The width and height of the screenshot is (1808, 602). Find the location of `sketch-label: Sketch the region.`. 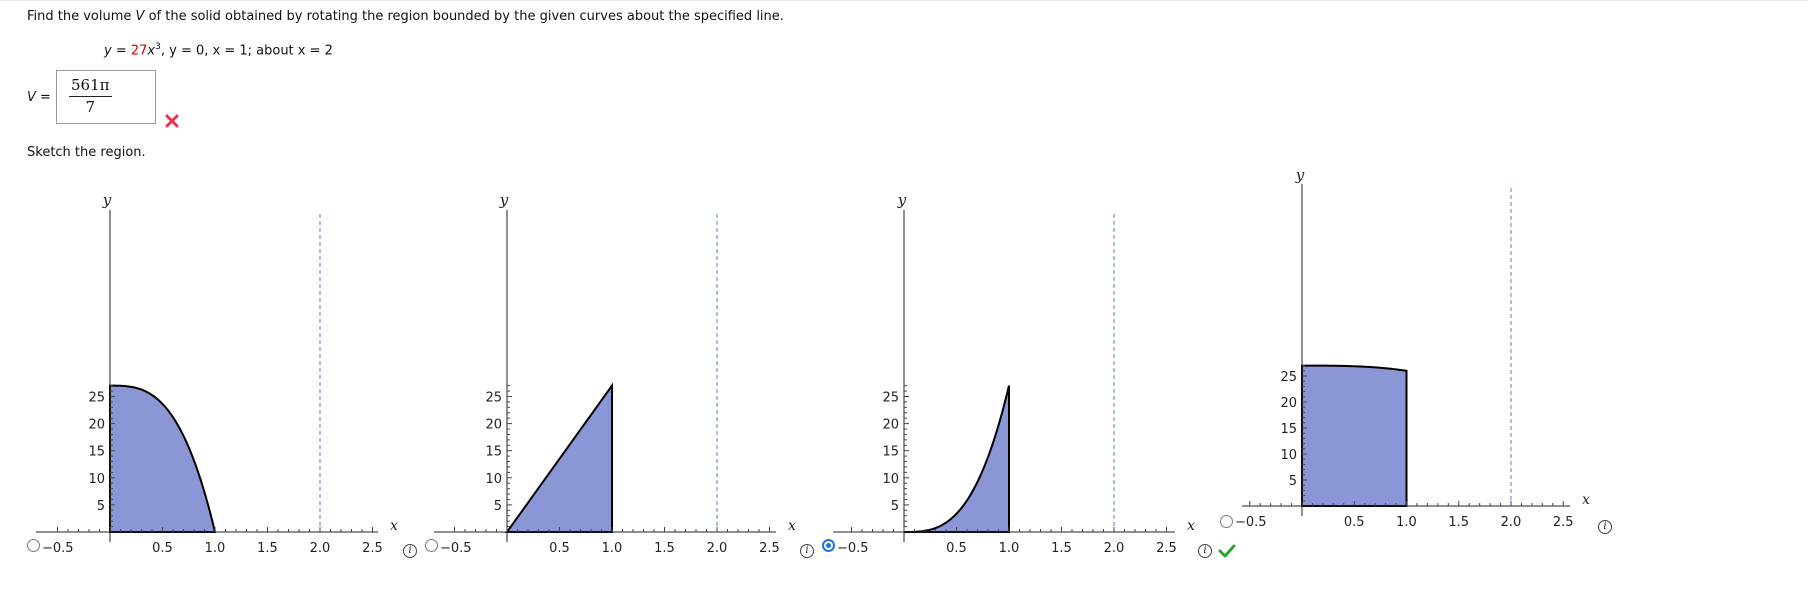

sketch-label: Sketch the region. is located at coordinates (86, 152).